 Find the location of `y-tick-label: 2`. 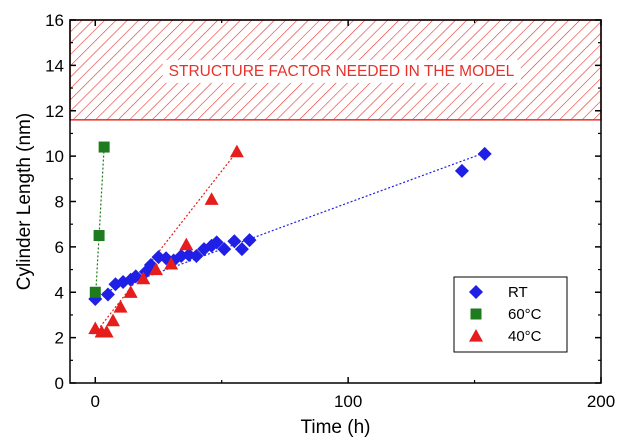

y-tick-label: 2 is located at coordinates (59, 338).